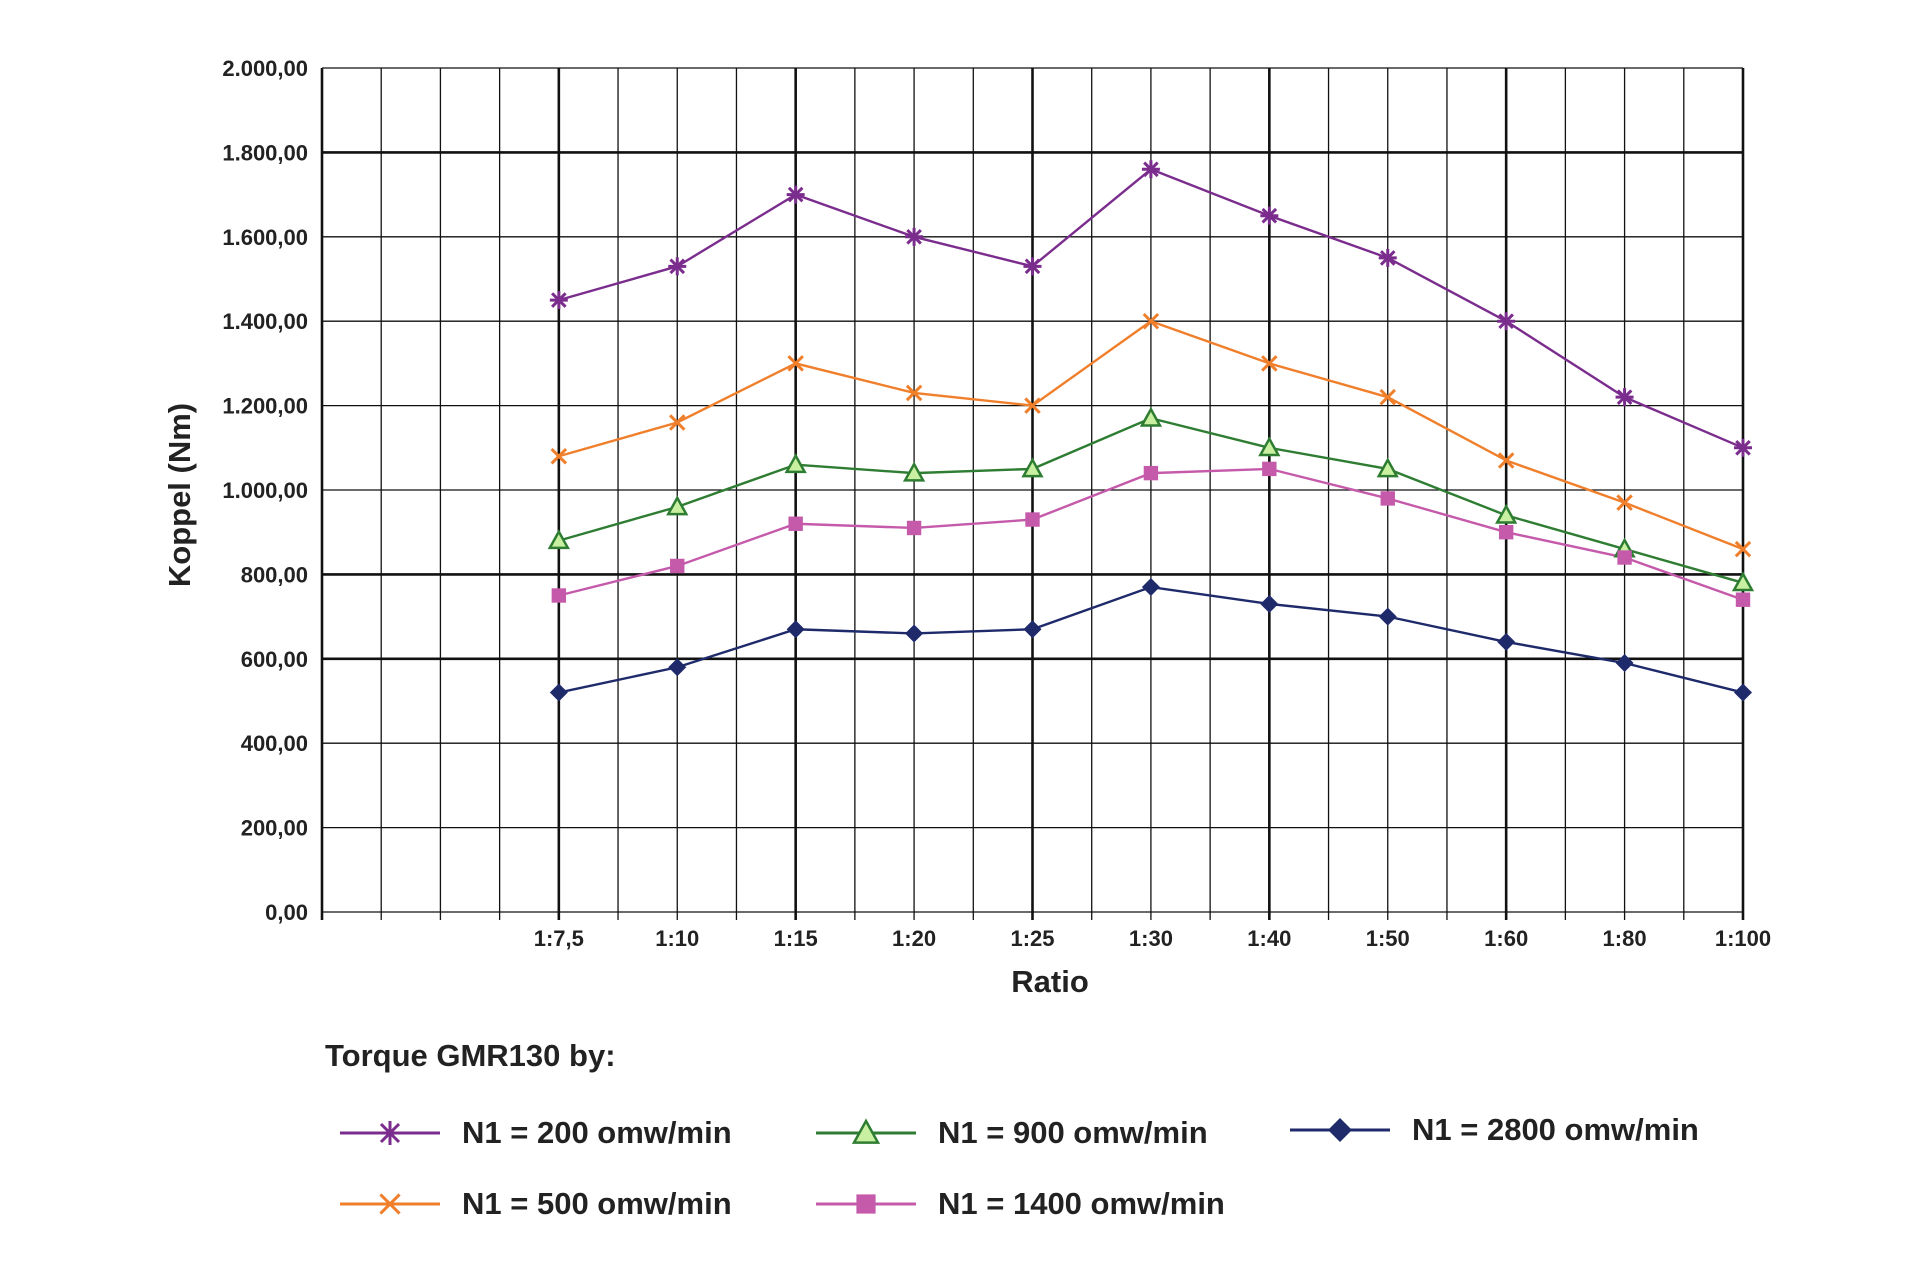  Describe the element at coordinates (1032, 938) in the screenshot. I see `x-tick-label: 1:25` at that location.